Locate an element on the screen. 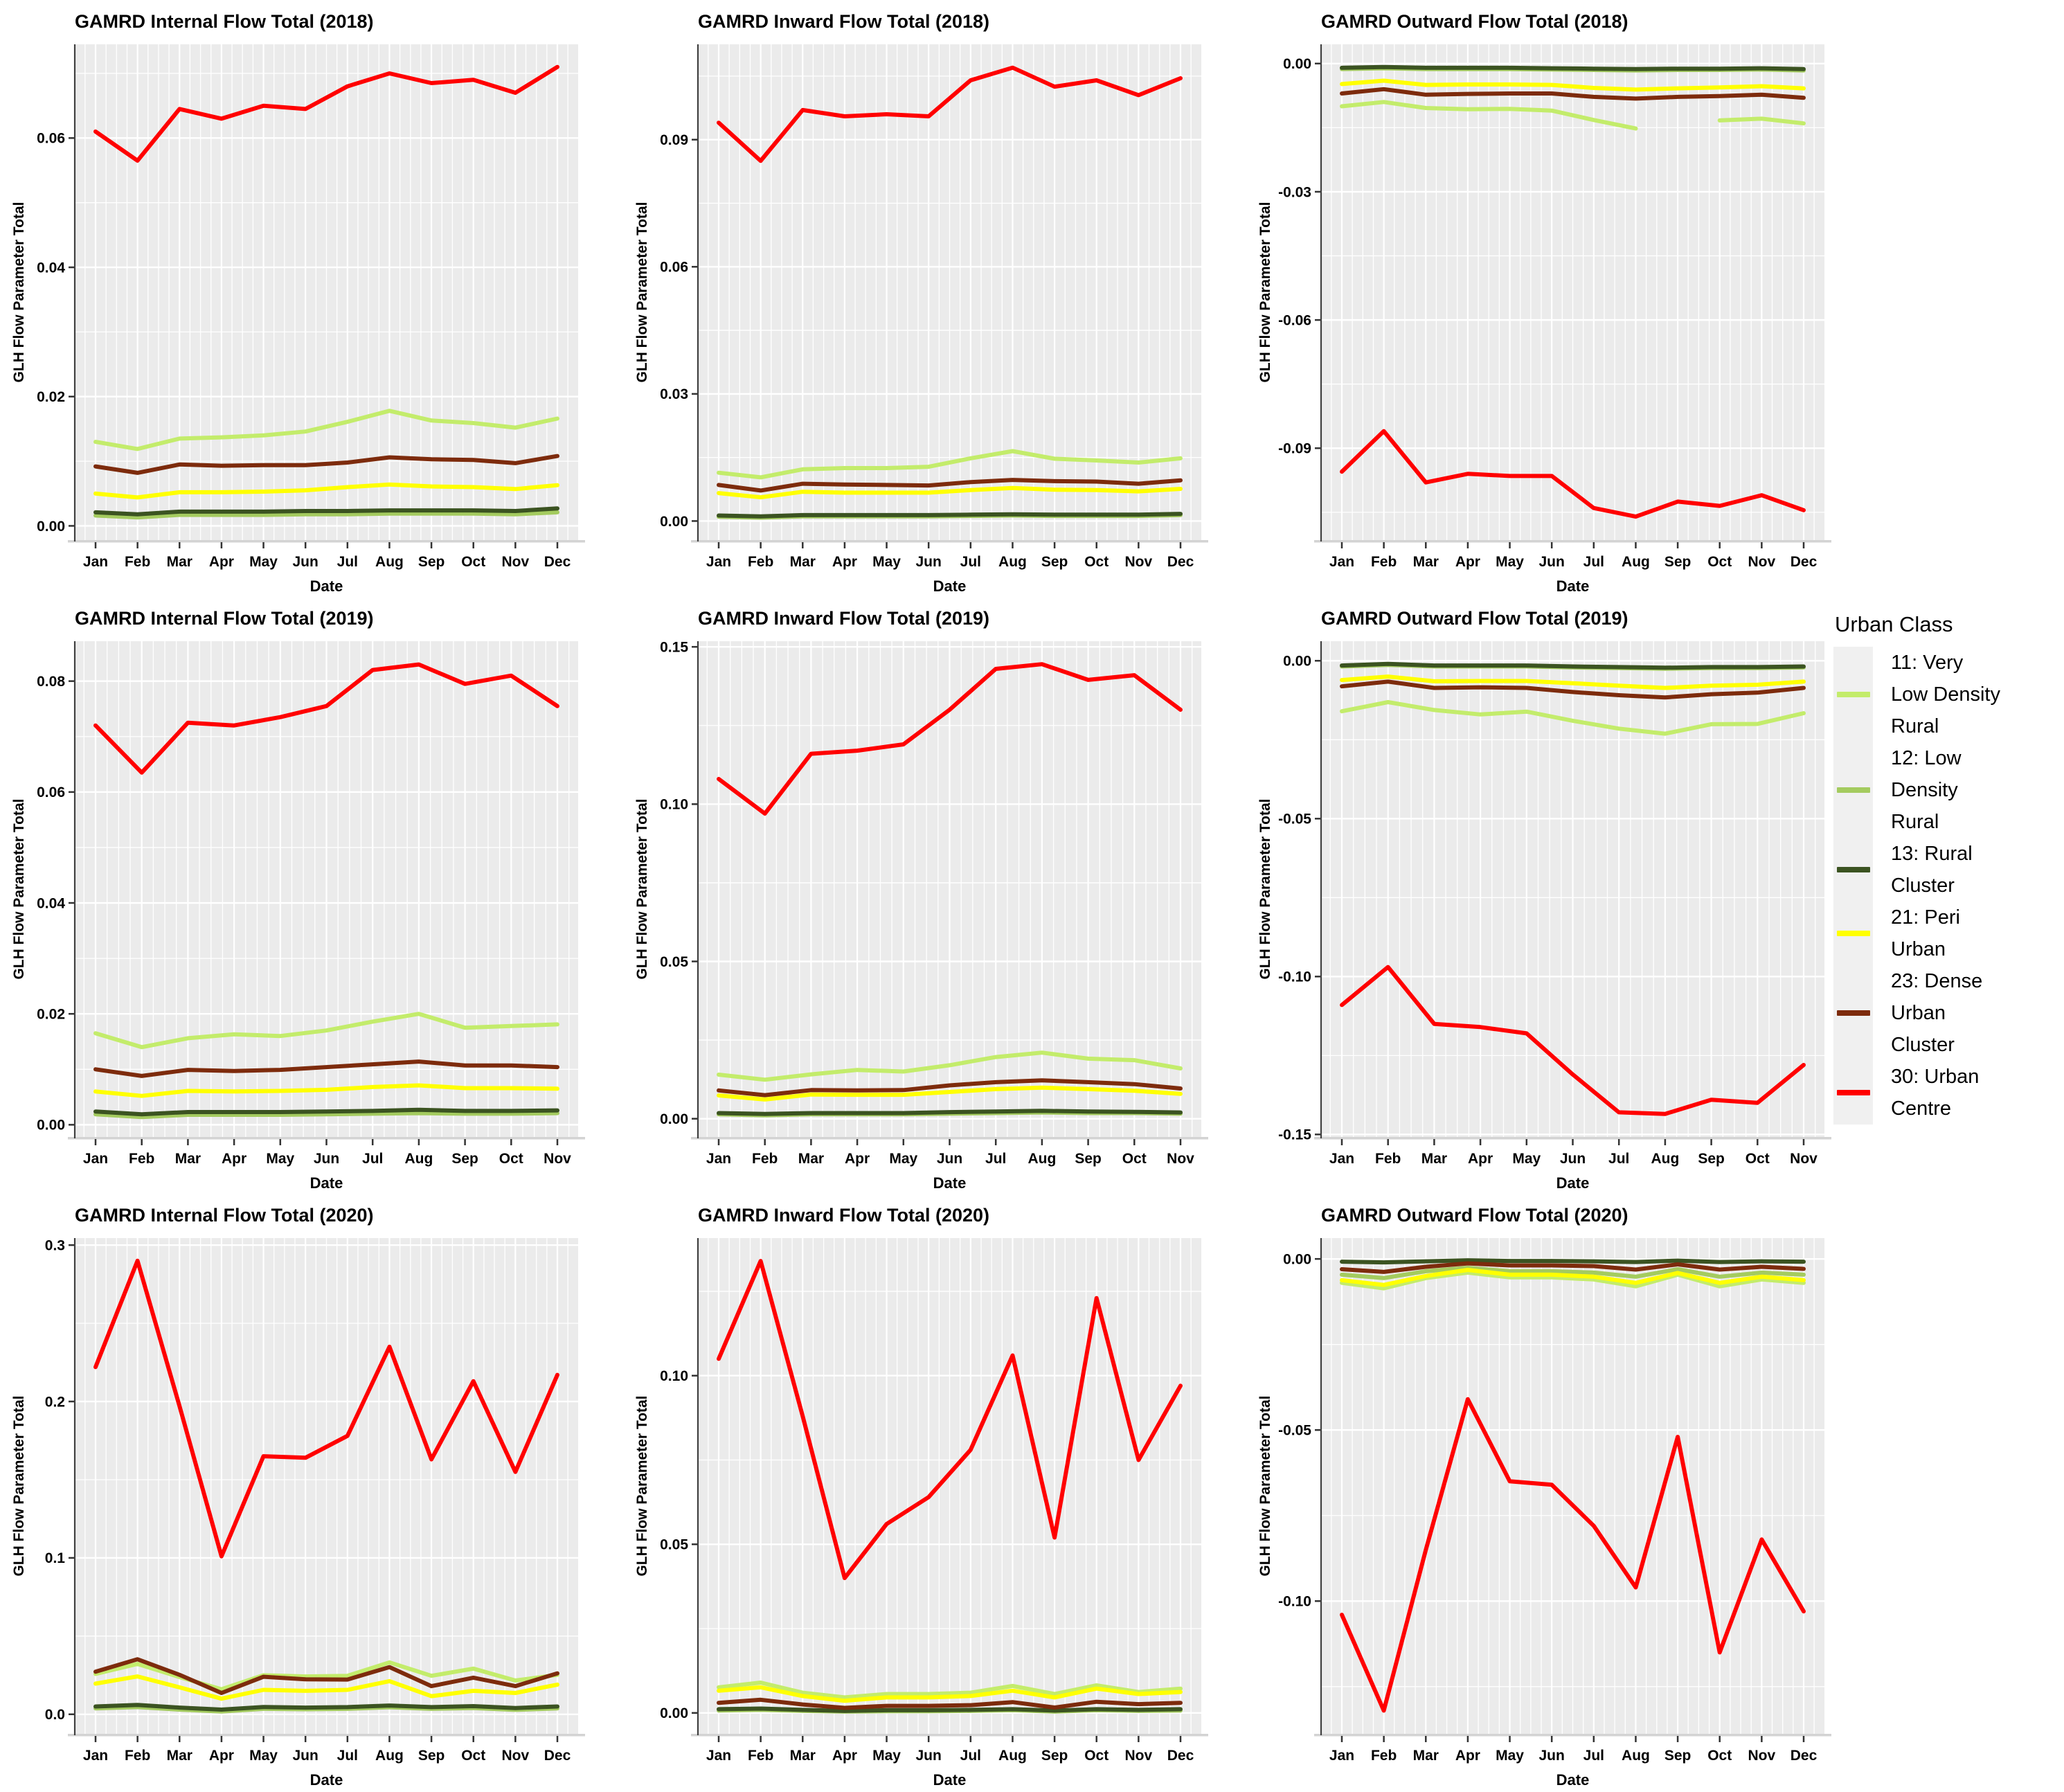  chart-title: GAMRD Inward Flow Total (2019) is located at coordinates (843, 618).